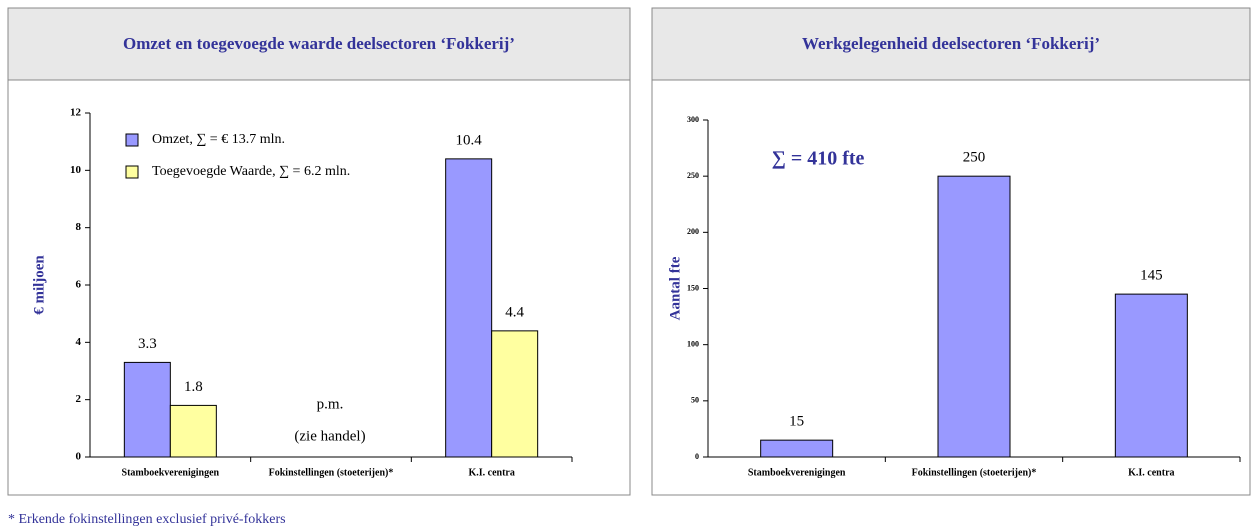  Describe the element at coordinates (693, 287) in the screenshot. I see `y-tick-label: 150` at that location.